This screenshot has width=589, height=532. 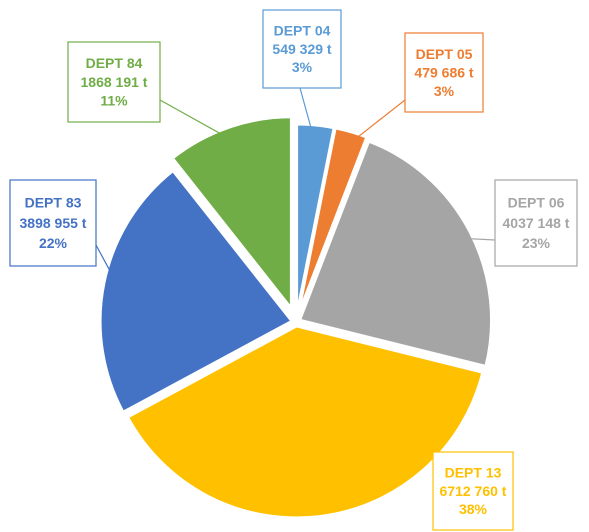 What do you see at coordinates (444, 54) in the screenshot?
I see `slice-label: DEPT 05` at bounding box center [444, 54].